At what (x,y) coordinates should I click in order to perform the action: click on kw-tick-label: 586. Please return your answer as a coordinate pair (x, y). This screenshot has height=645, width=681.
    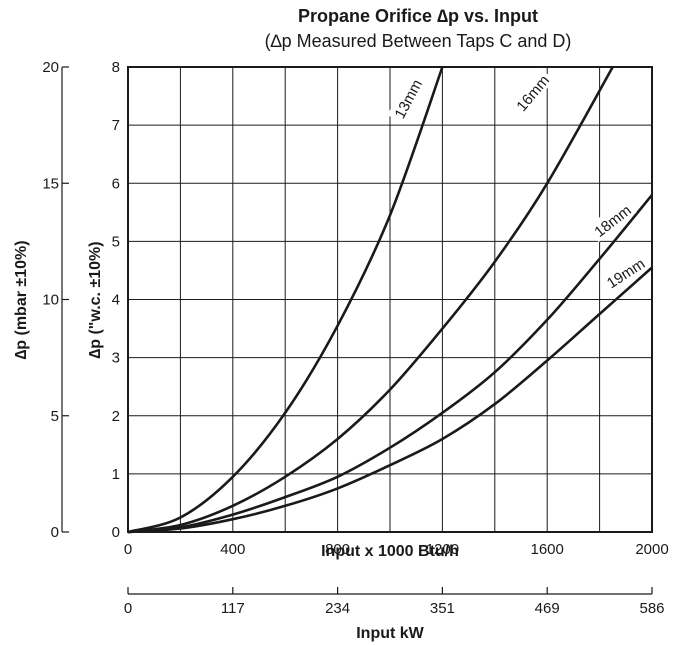
    Looking at the image, I should click on (651, 608).